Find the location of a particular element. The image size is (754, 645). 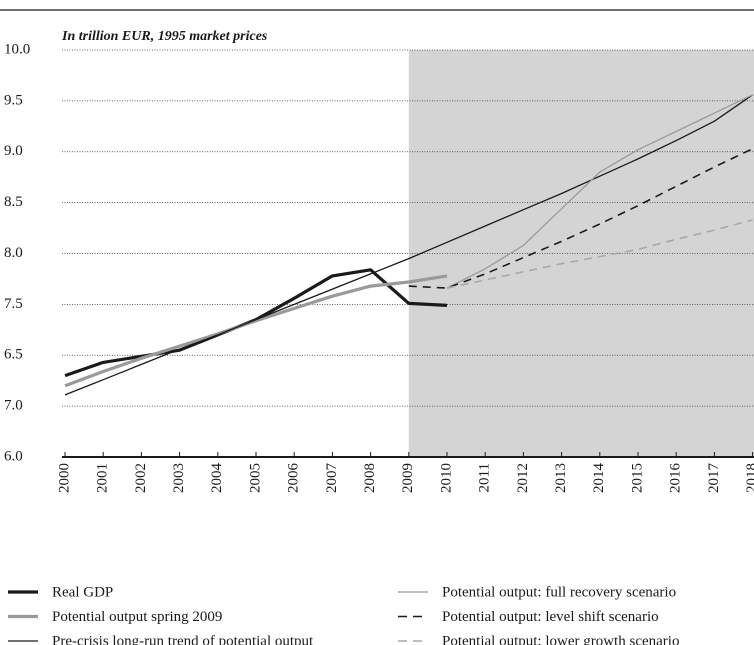

y-tick-label: 7.0 is located at coordinates (13, 406).